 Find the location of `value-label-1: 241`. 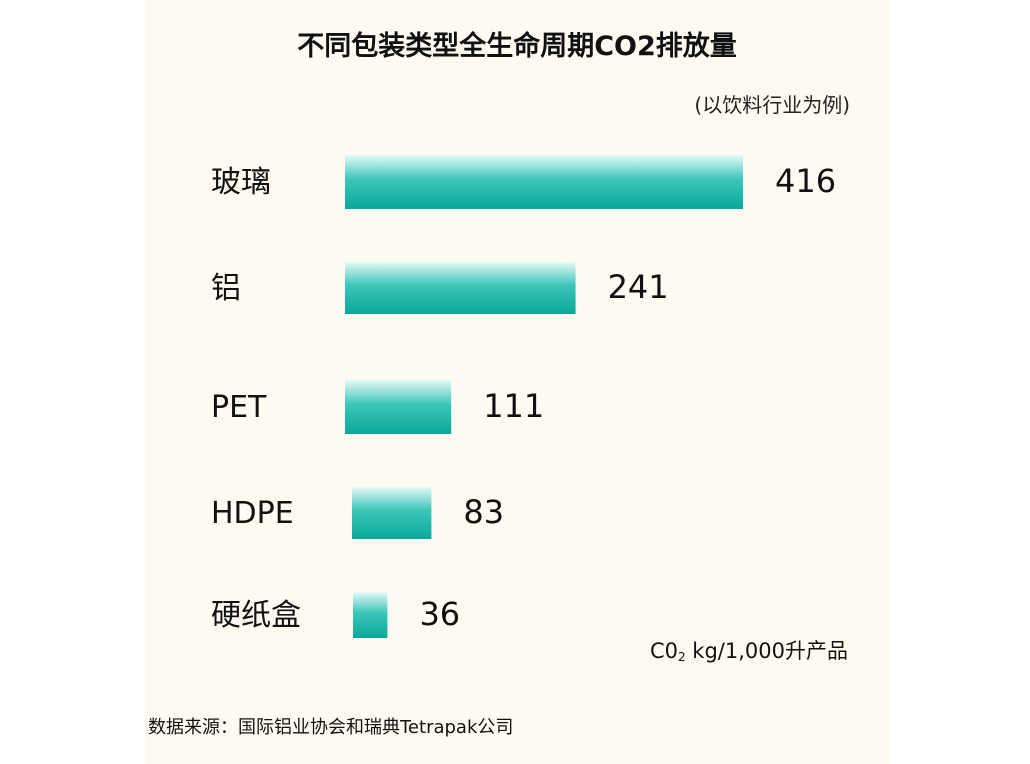

value-label-1: 241 is located at coordinates (638, 287).